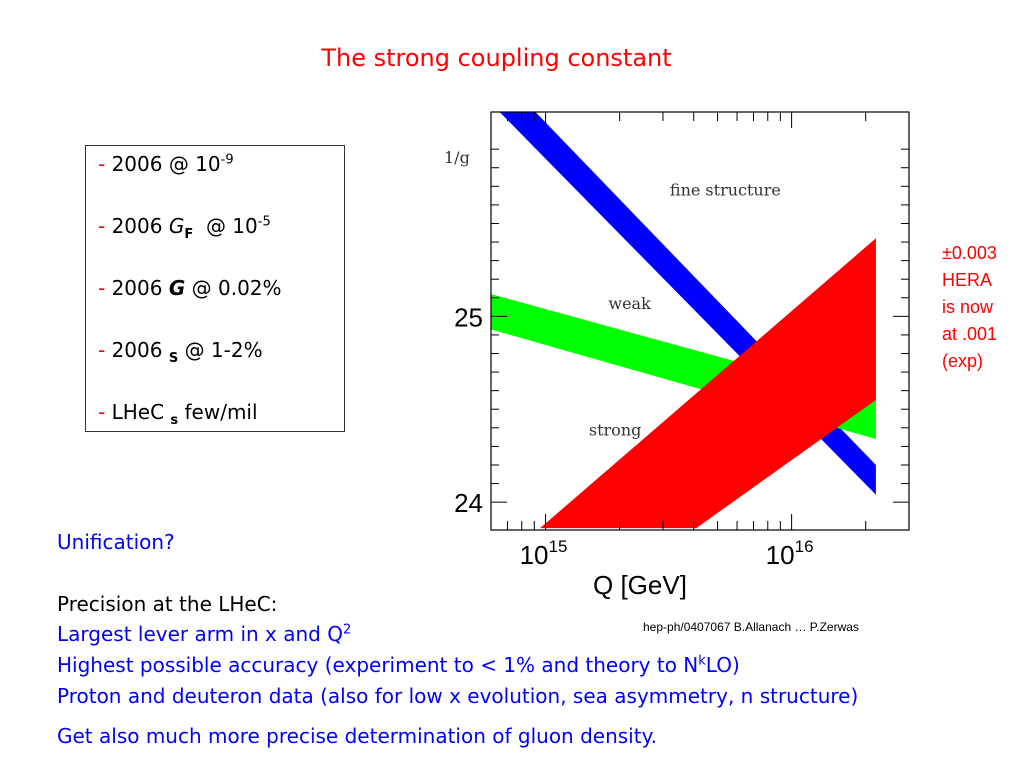 This screenshot has width=1024, height=768. I want to click on citation: hep-ph/0407067 B.Allanach … P.Zerwas, so click(751, 627).